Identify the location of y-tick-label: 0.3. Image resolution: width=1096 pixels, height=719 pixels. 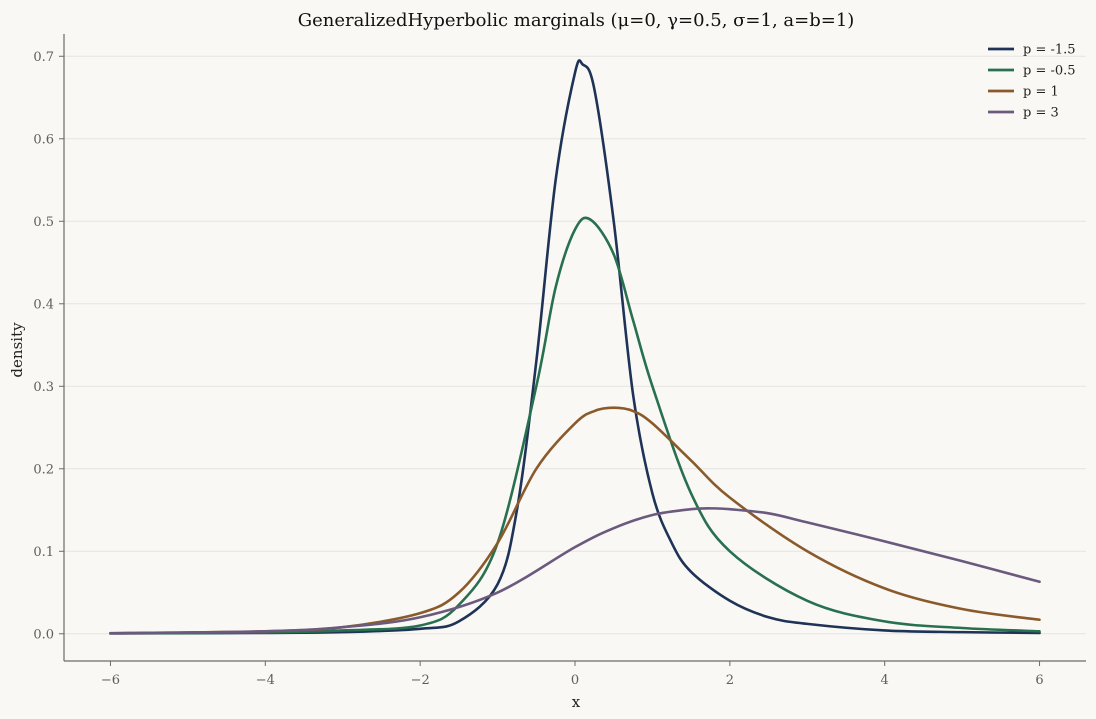
(43, 387).